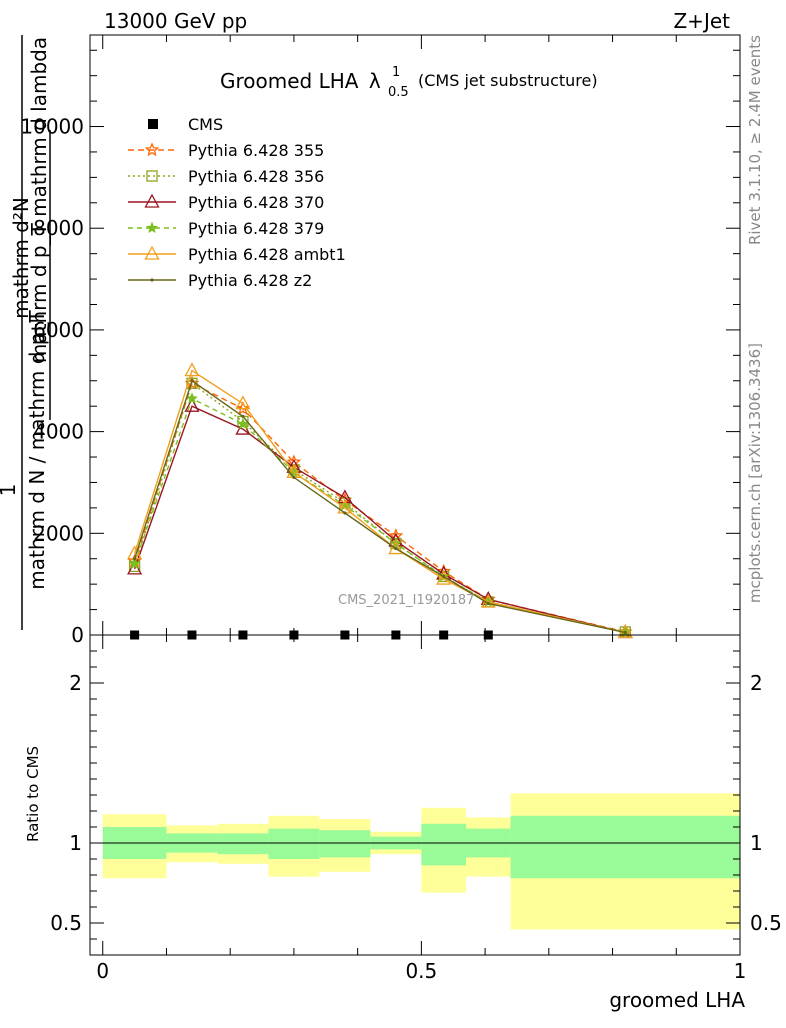 The image size is (786, 1028). Describe the element at coordinates (75, 683) in the screenshot. I see `ratio-ytick-label: 2` at that location.